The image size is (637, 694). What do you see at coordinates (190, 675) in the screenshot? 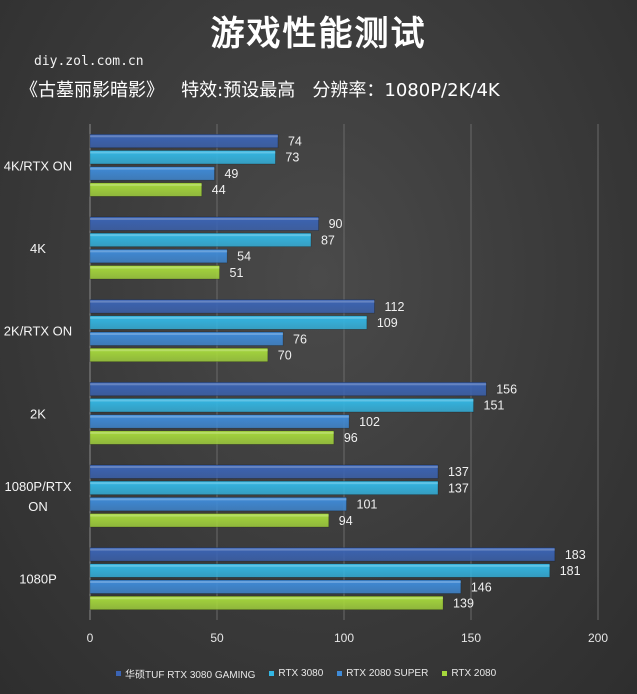
I see `legend-label: 华硕TUF RTX 3080 GAMING` at bounding box center [190, 675].